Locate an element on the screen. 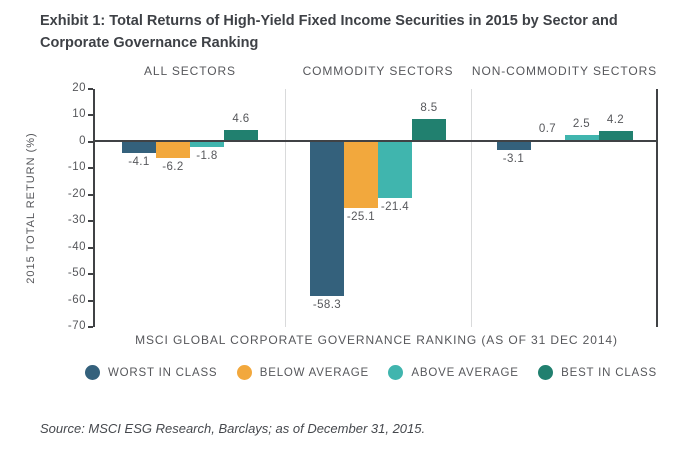 This screenshot has width=700, height=458. y-tick-label: -40 is located at coordinates (76, 246).